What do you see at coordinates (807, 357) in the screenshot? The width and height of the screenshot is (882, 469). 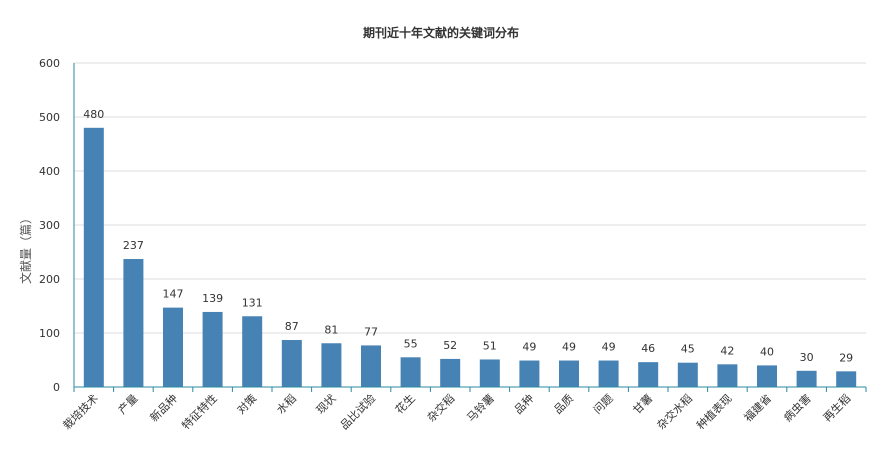 I see `bar-value-label: 30` at bounding box center [807, 357].